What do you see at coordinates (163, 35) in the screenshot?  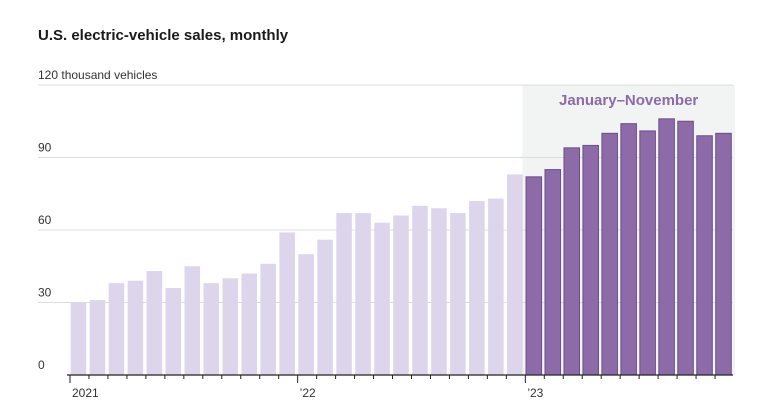 I see `chart-title: U.S. electric-vehicle sales, monthly` at bounding box center [163, 35].